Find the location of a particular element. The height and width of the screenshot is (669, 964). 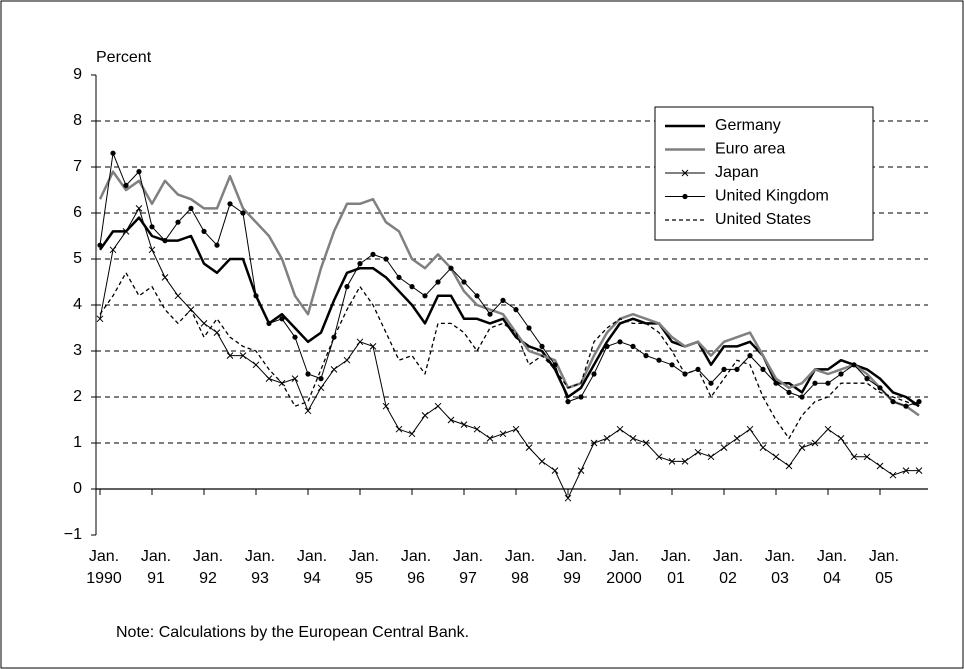

x-tick-label: Jan. 99 is located at coordinates (572, 567).